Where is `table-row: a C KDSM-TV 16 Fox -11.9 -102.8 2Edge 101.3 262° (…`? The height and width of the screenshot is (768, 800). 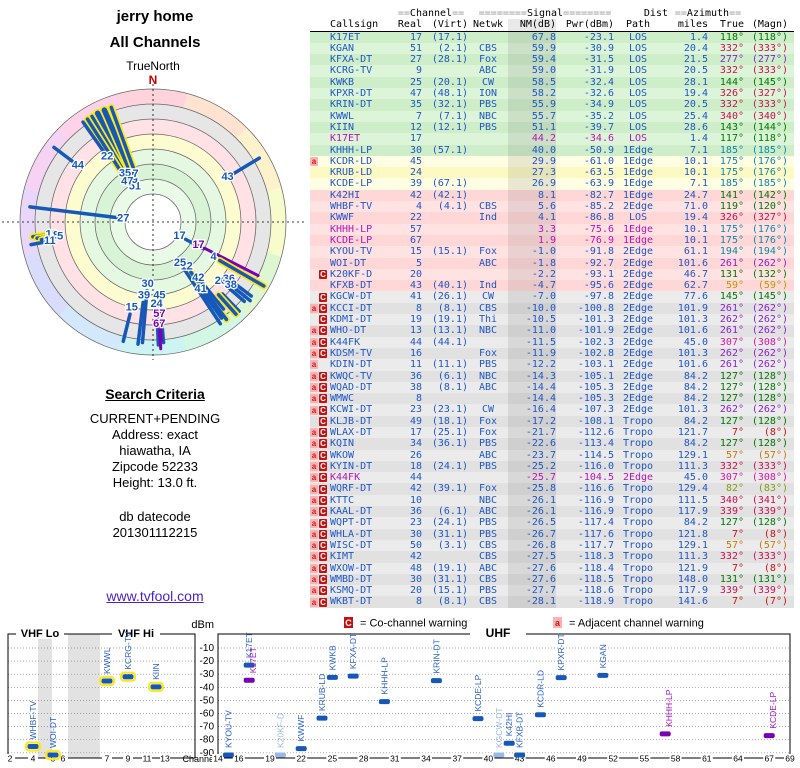 table-row: a C KDSM-TV 16 Fox -11.9 -102.8 2Edge 101.3 262° (… is located at coordinates (552, 353).